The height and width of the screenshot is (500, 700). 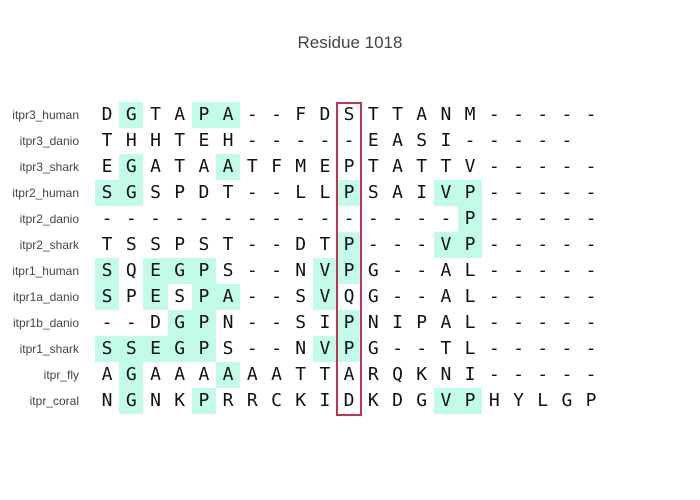 I want to click on row-label: itpr_fly, so click(x=61, y=375).